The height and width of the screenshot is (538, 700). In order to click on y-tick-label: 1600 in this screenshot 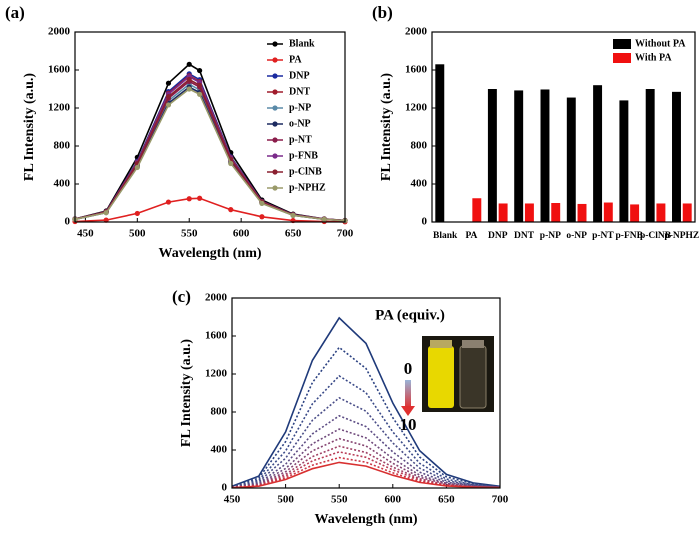, I will do `click(216, 336)`.